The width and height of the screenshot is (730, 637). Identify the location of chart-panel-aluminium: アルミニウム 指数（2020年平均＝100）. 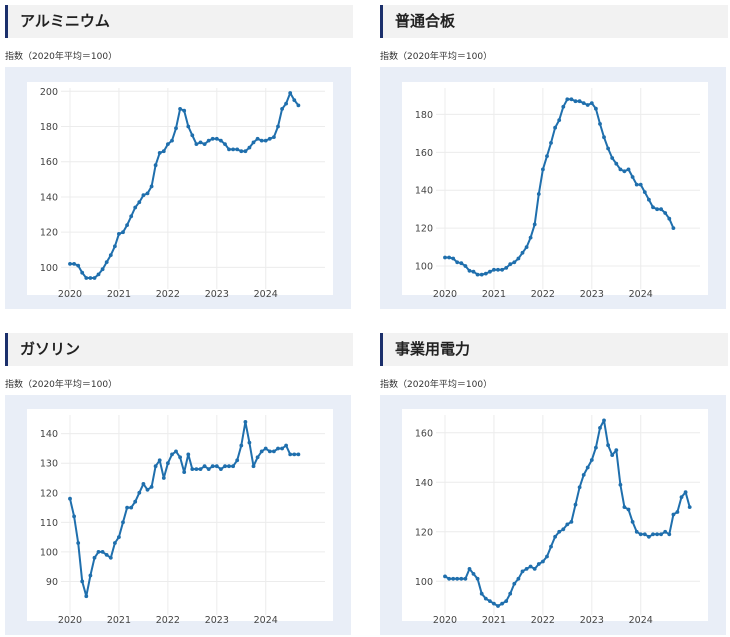
(179, 34).